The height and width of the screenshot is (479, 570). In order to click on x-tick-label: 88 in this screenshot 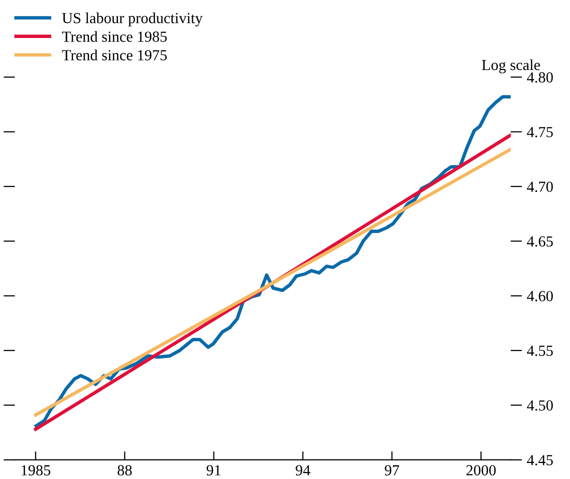, I will do `click(125, 470)`.